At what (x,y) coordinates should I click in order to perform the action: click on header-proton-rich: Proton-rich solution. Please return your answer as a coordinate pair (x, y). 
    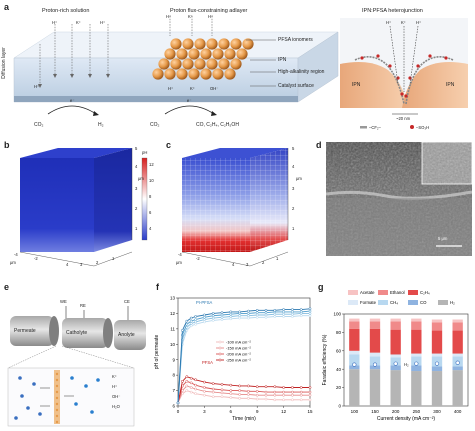
    Looking at the image, I should click on (66, 11).